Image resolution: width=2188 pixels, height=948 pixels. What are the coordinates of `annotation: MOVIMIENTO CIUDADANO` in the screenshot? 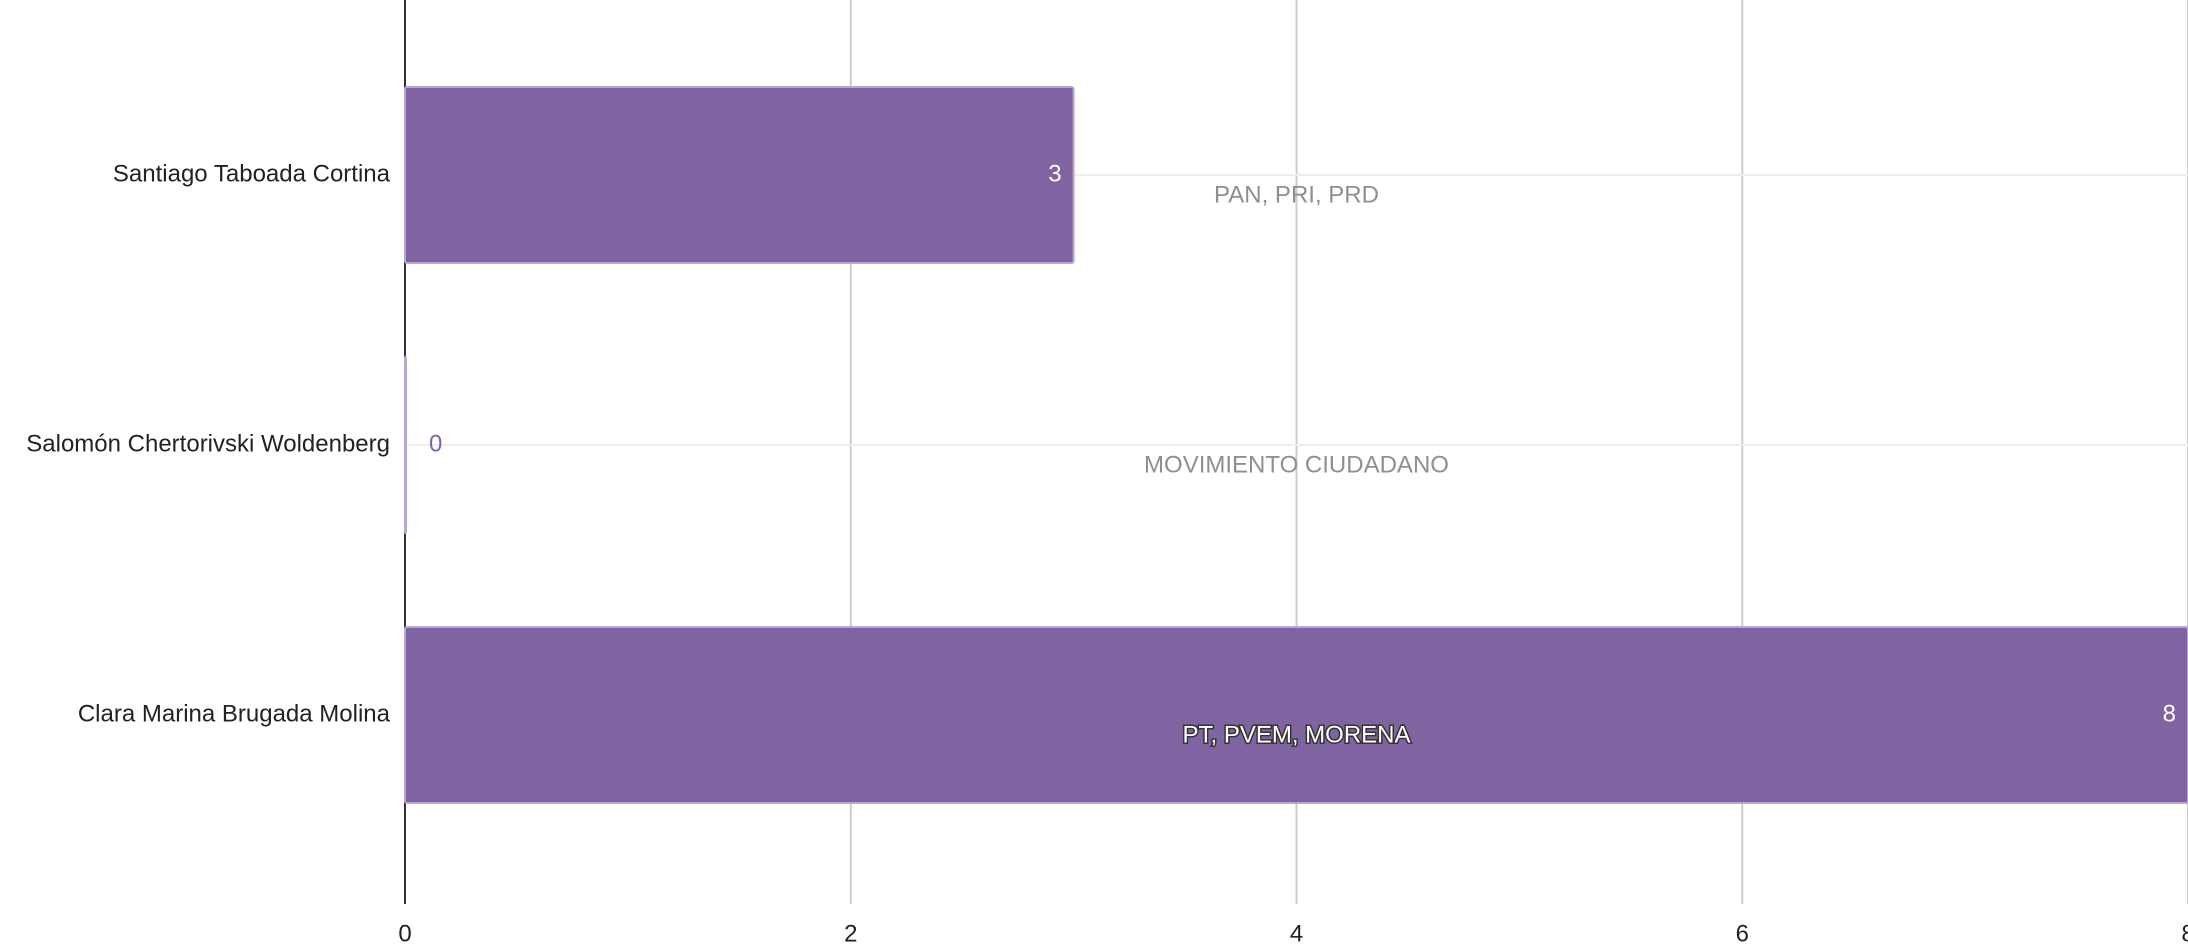 It's located at (1296, 464).